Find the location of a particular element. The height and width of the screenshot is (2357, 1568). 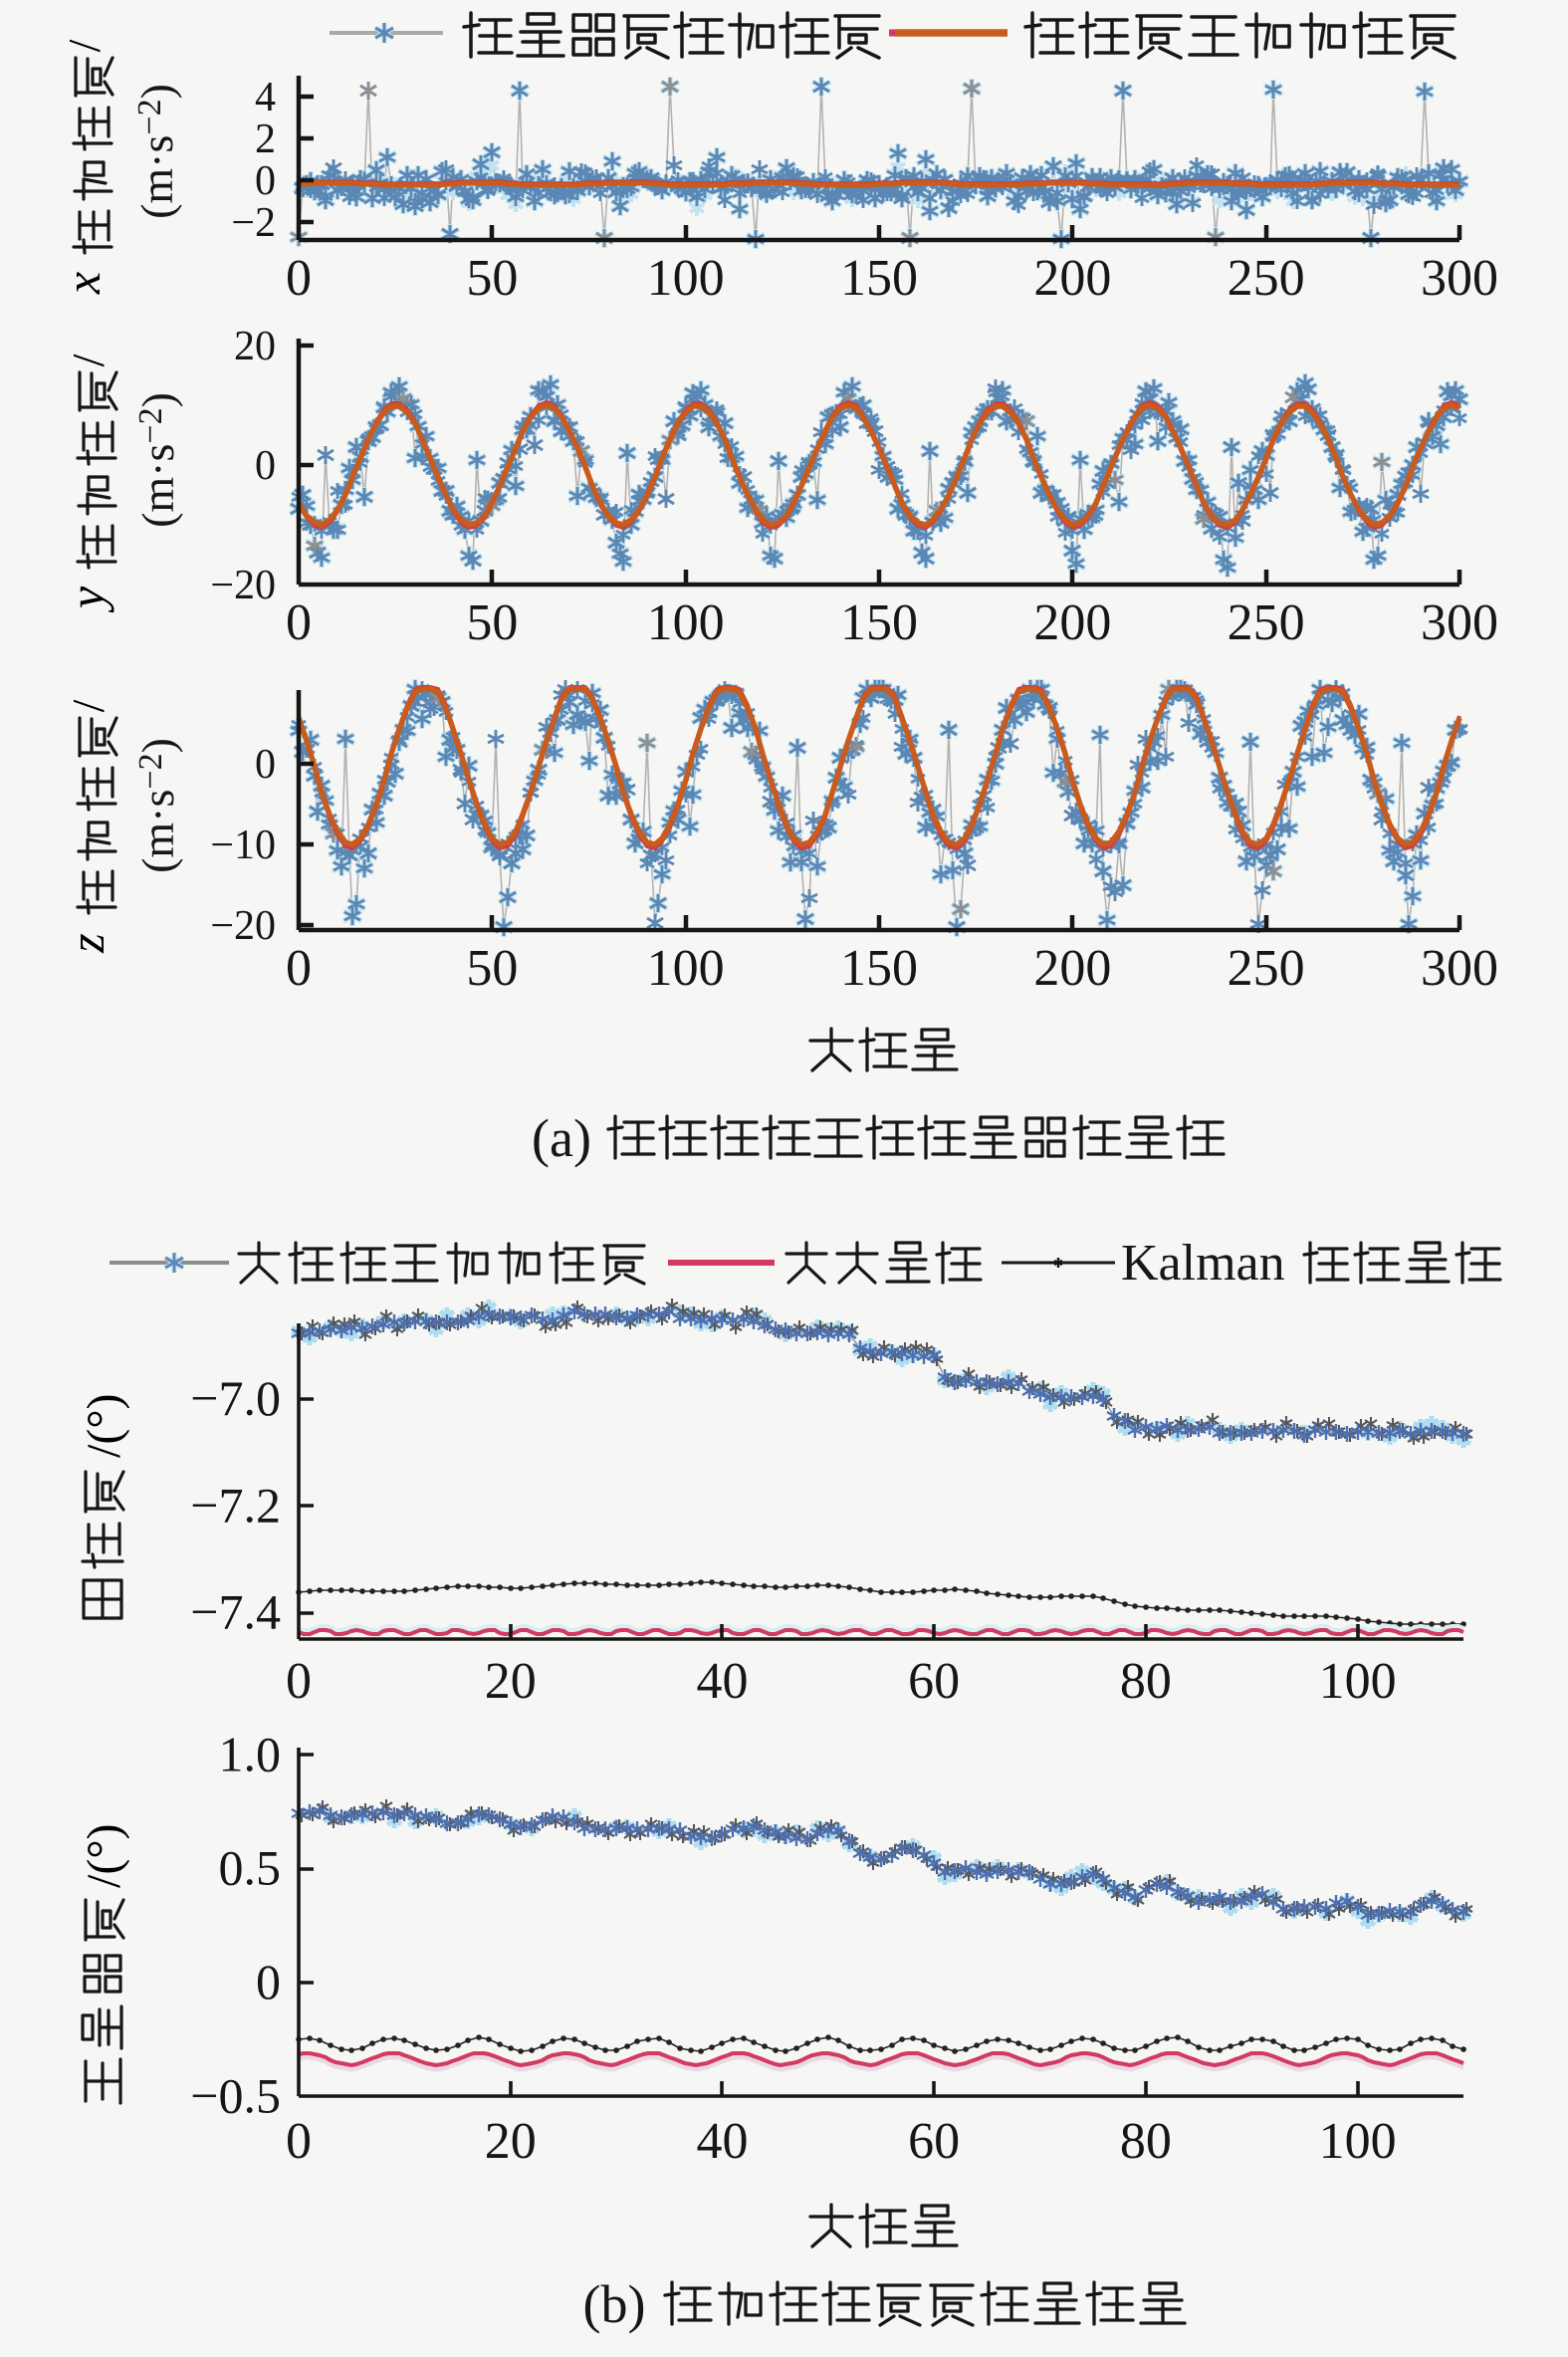

svg-text: −7.4 is located at coordinates (235, 1612).